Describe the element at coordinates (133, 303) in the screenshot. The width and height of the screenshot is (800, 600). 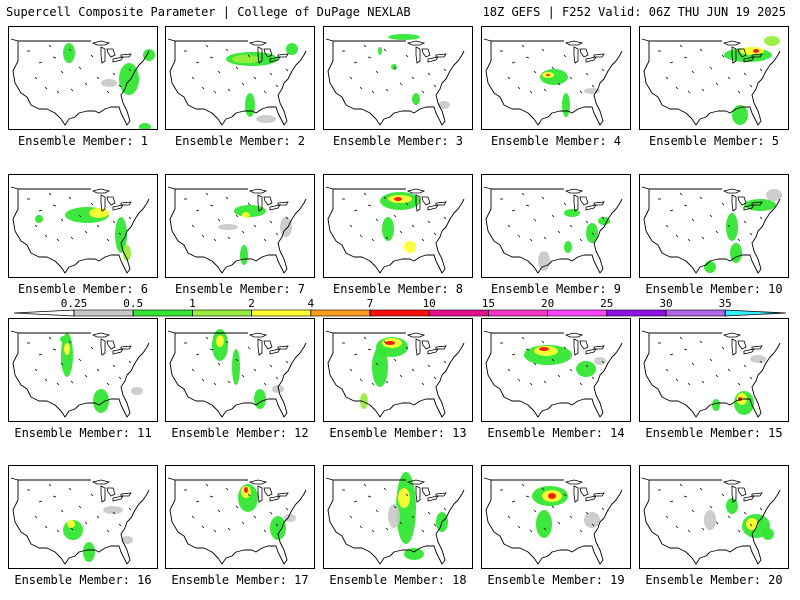
I see `colorbar-tick-label: 0.5` at that location.